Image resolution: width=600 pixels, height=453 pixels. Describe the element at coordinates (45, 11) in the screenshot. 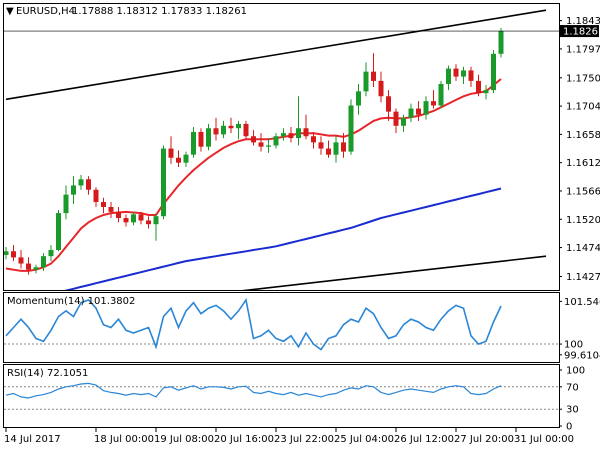

I see `symbol-label: EURUSD,H4` at that location.